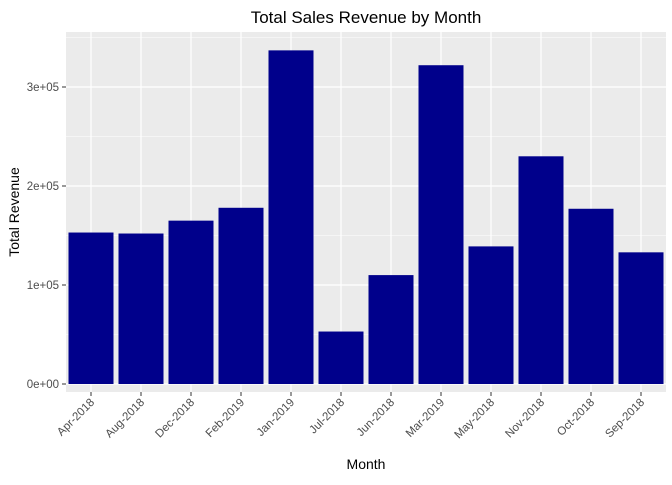 The width and height of the screenshot is (672, 485). What do you see at coordinates (76, 418) in the screenshot?
I see `x-tick-label: Apr-2018` at bounding box center [76, 418].